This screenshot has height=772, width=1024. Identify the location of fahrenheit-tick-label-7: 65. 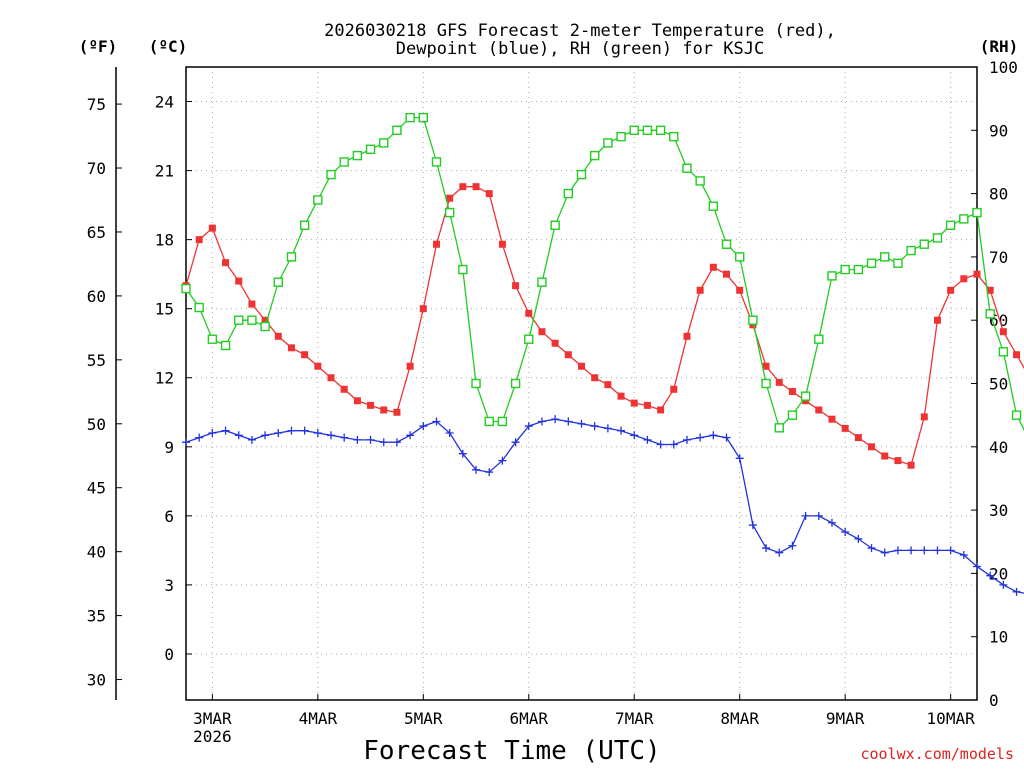
(96, 232).